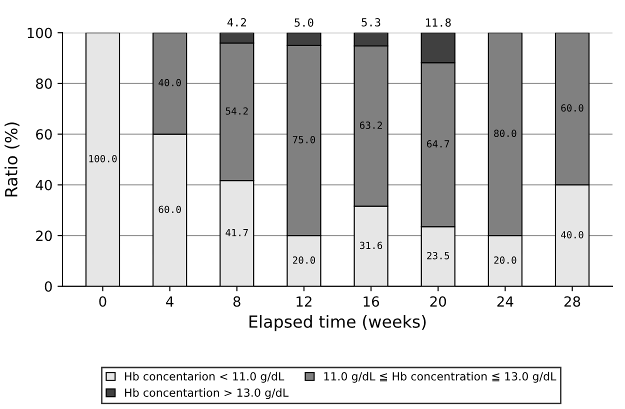  Describe the element at coordinates (170, 301) in the screenshot. I see `x-tick-label: 4` at that location.